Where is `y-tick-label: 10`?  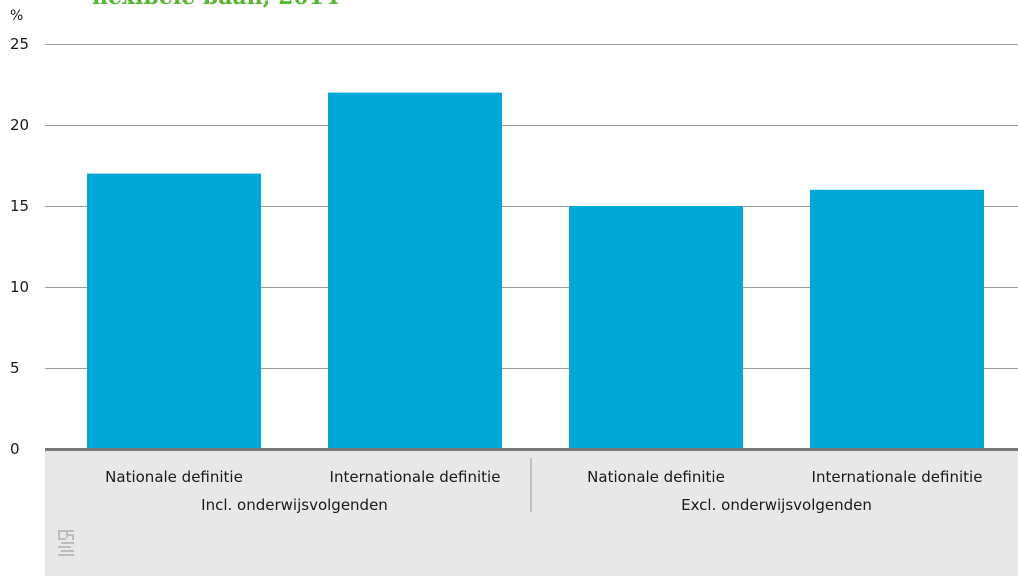
y-tick-label: 10 is located at coordinates (19, 287).